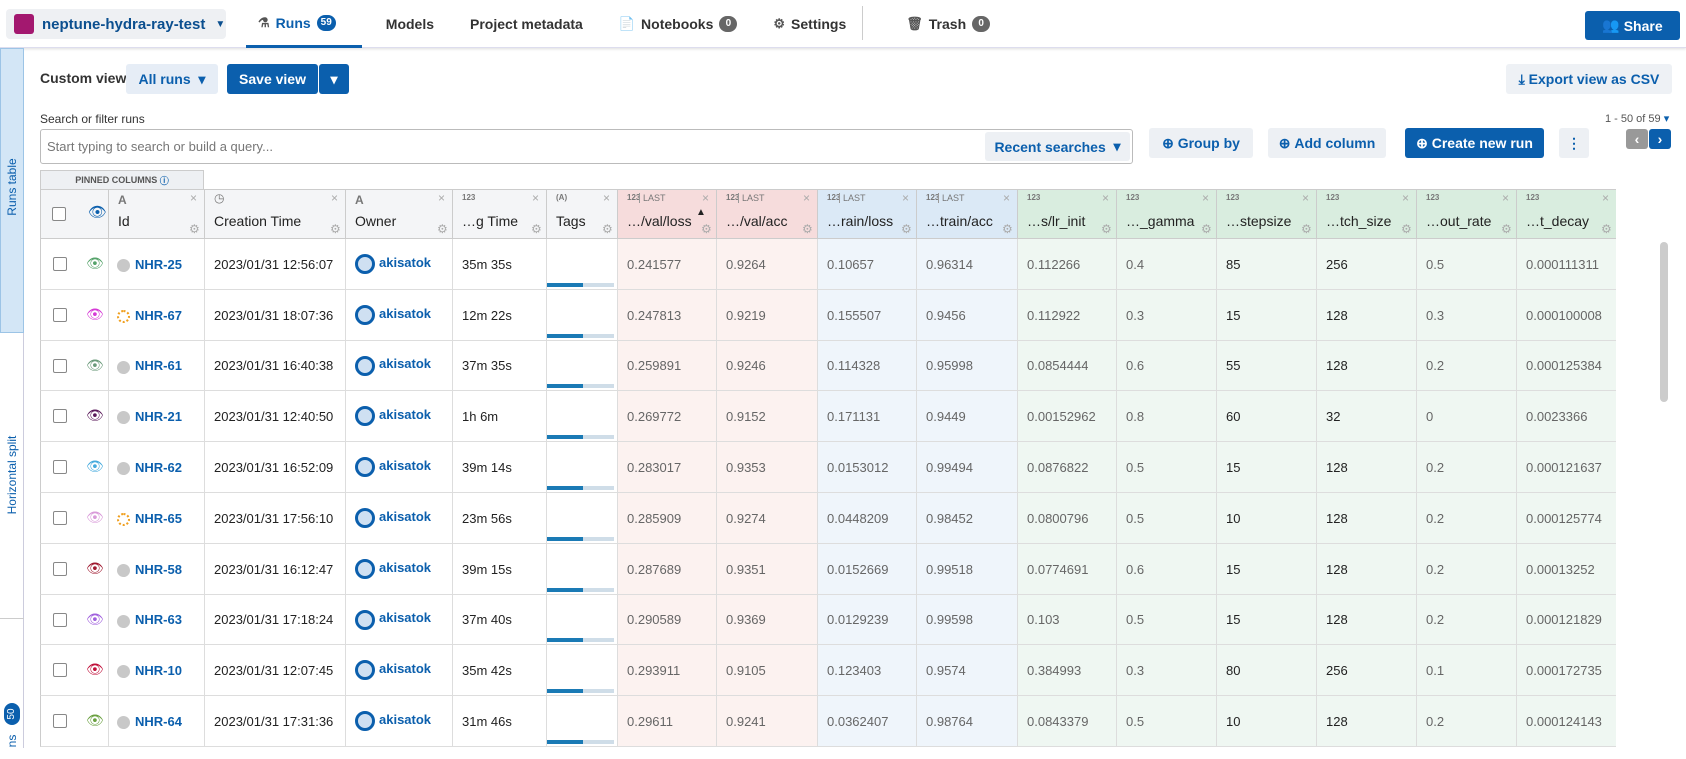 This screenshot has width=1686, height=759. I want to click on column-title: …/val/acc, so click(757, 221).